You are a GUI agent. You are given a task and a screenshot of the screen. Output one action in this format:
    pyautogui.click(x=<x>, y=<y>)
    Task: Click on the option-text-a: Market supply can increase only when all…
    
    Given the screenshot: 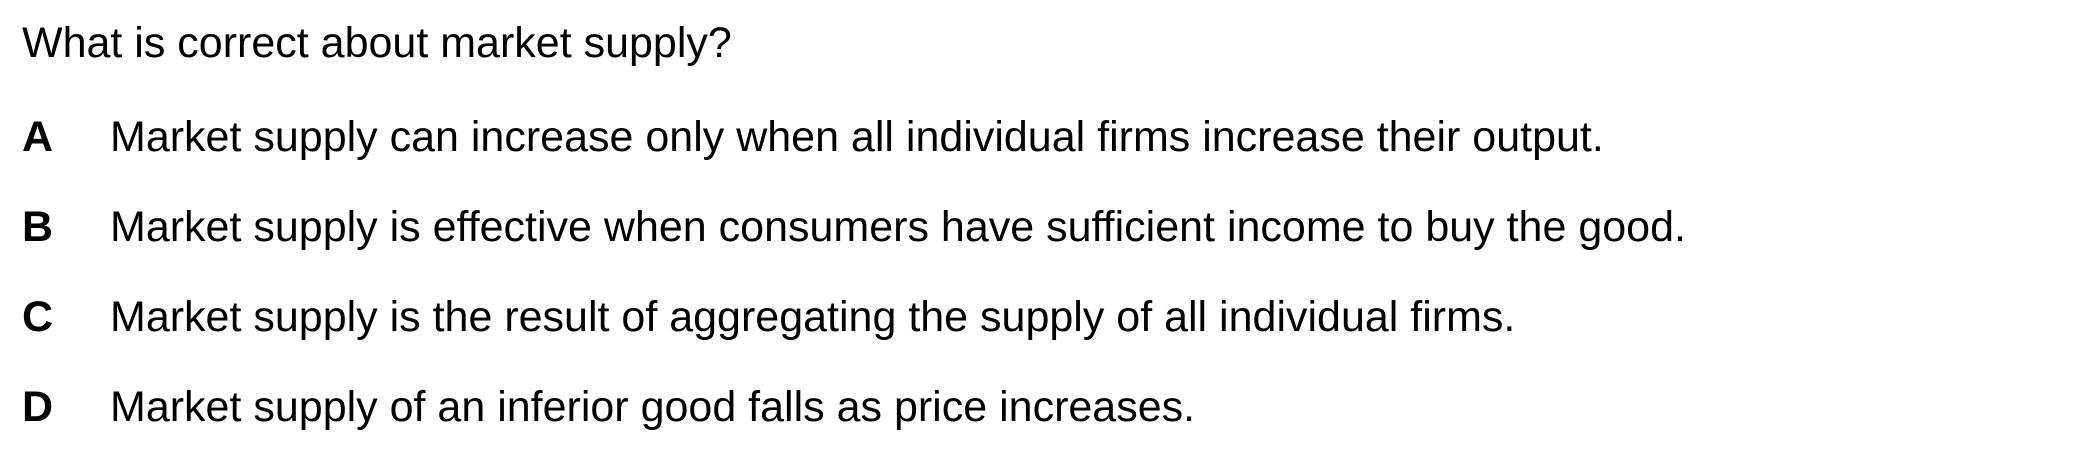 What is the action you would take?
    pyautogui.click(x=857, y=137)
    